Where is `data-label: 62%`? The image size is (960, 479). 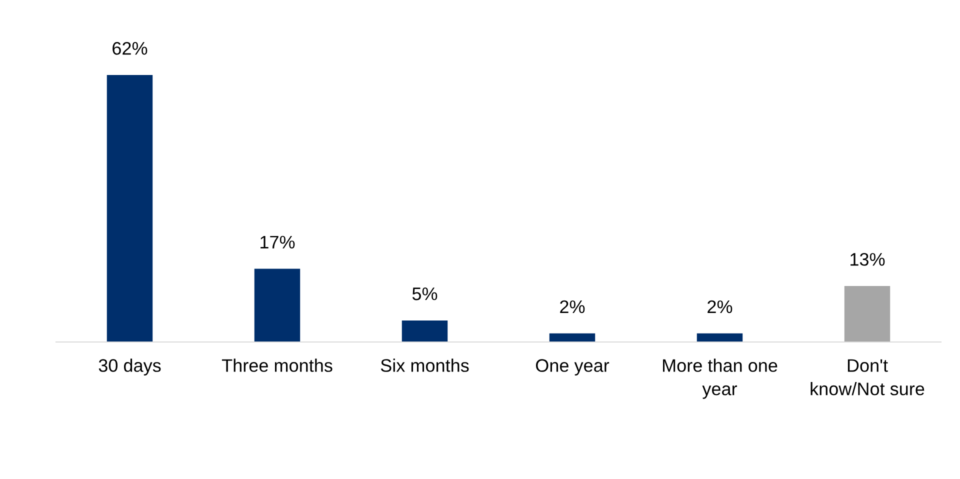 data-label: 62% is located at coordinates (130, 48).